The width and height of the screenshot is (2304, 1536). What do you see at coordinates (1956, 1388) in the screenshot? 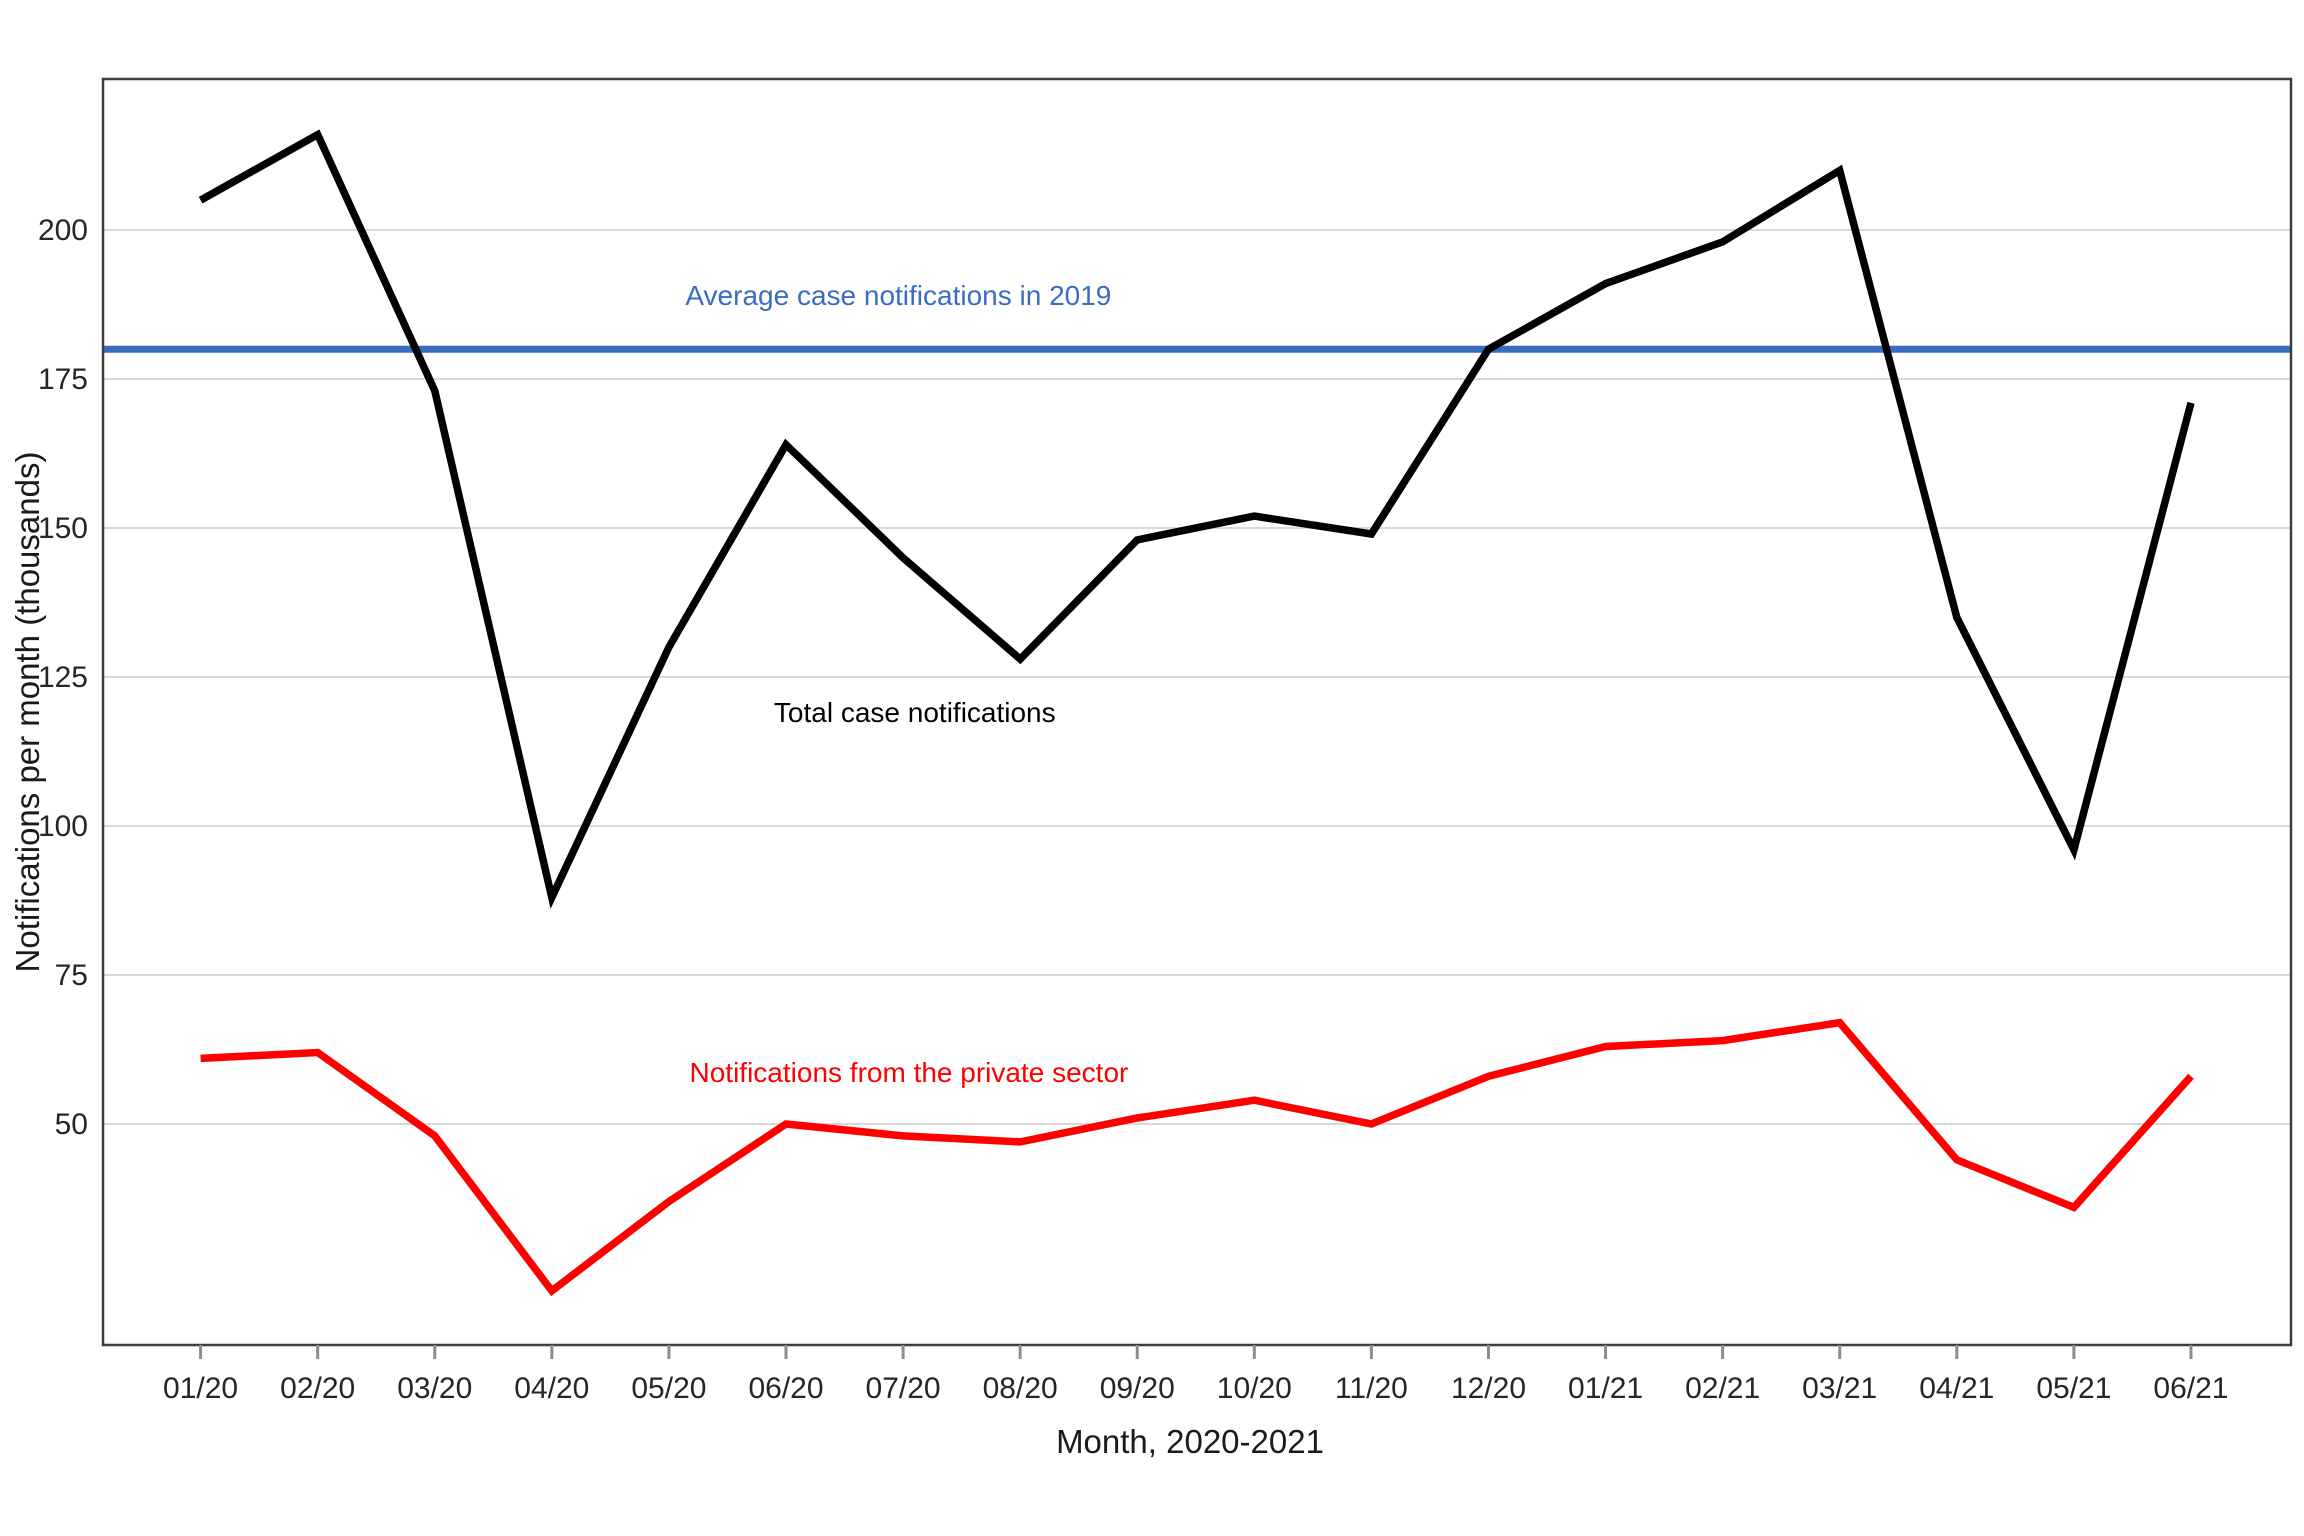
I see `x-tick-label: 04/21` at bounding box center [1956, 1388].